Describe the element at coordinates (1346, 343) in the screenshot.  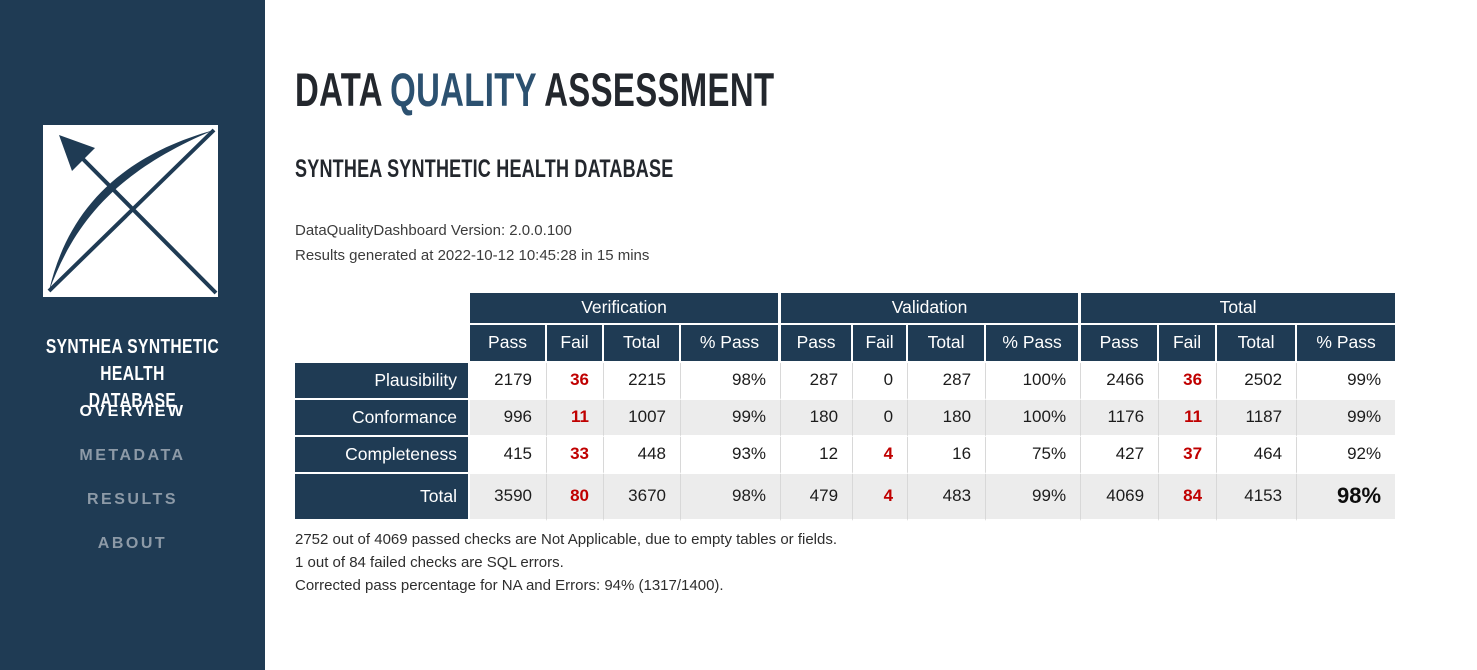
I see `column-header-total-pct-pass: % Pass` at that location.